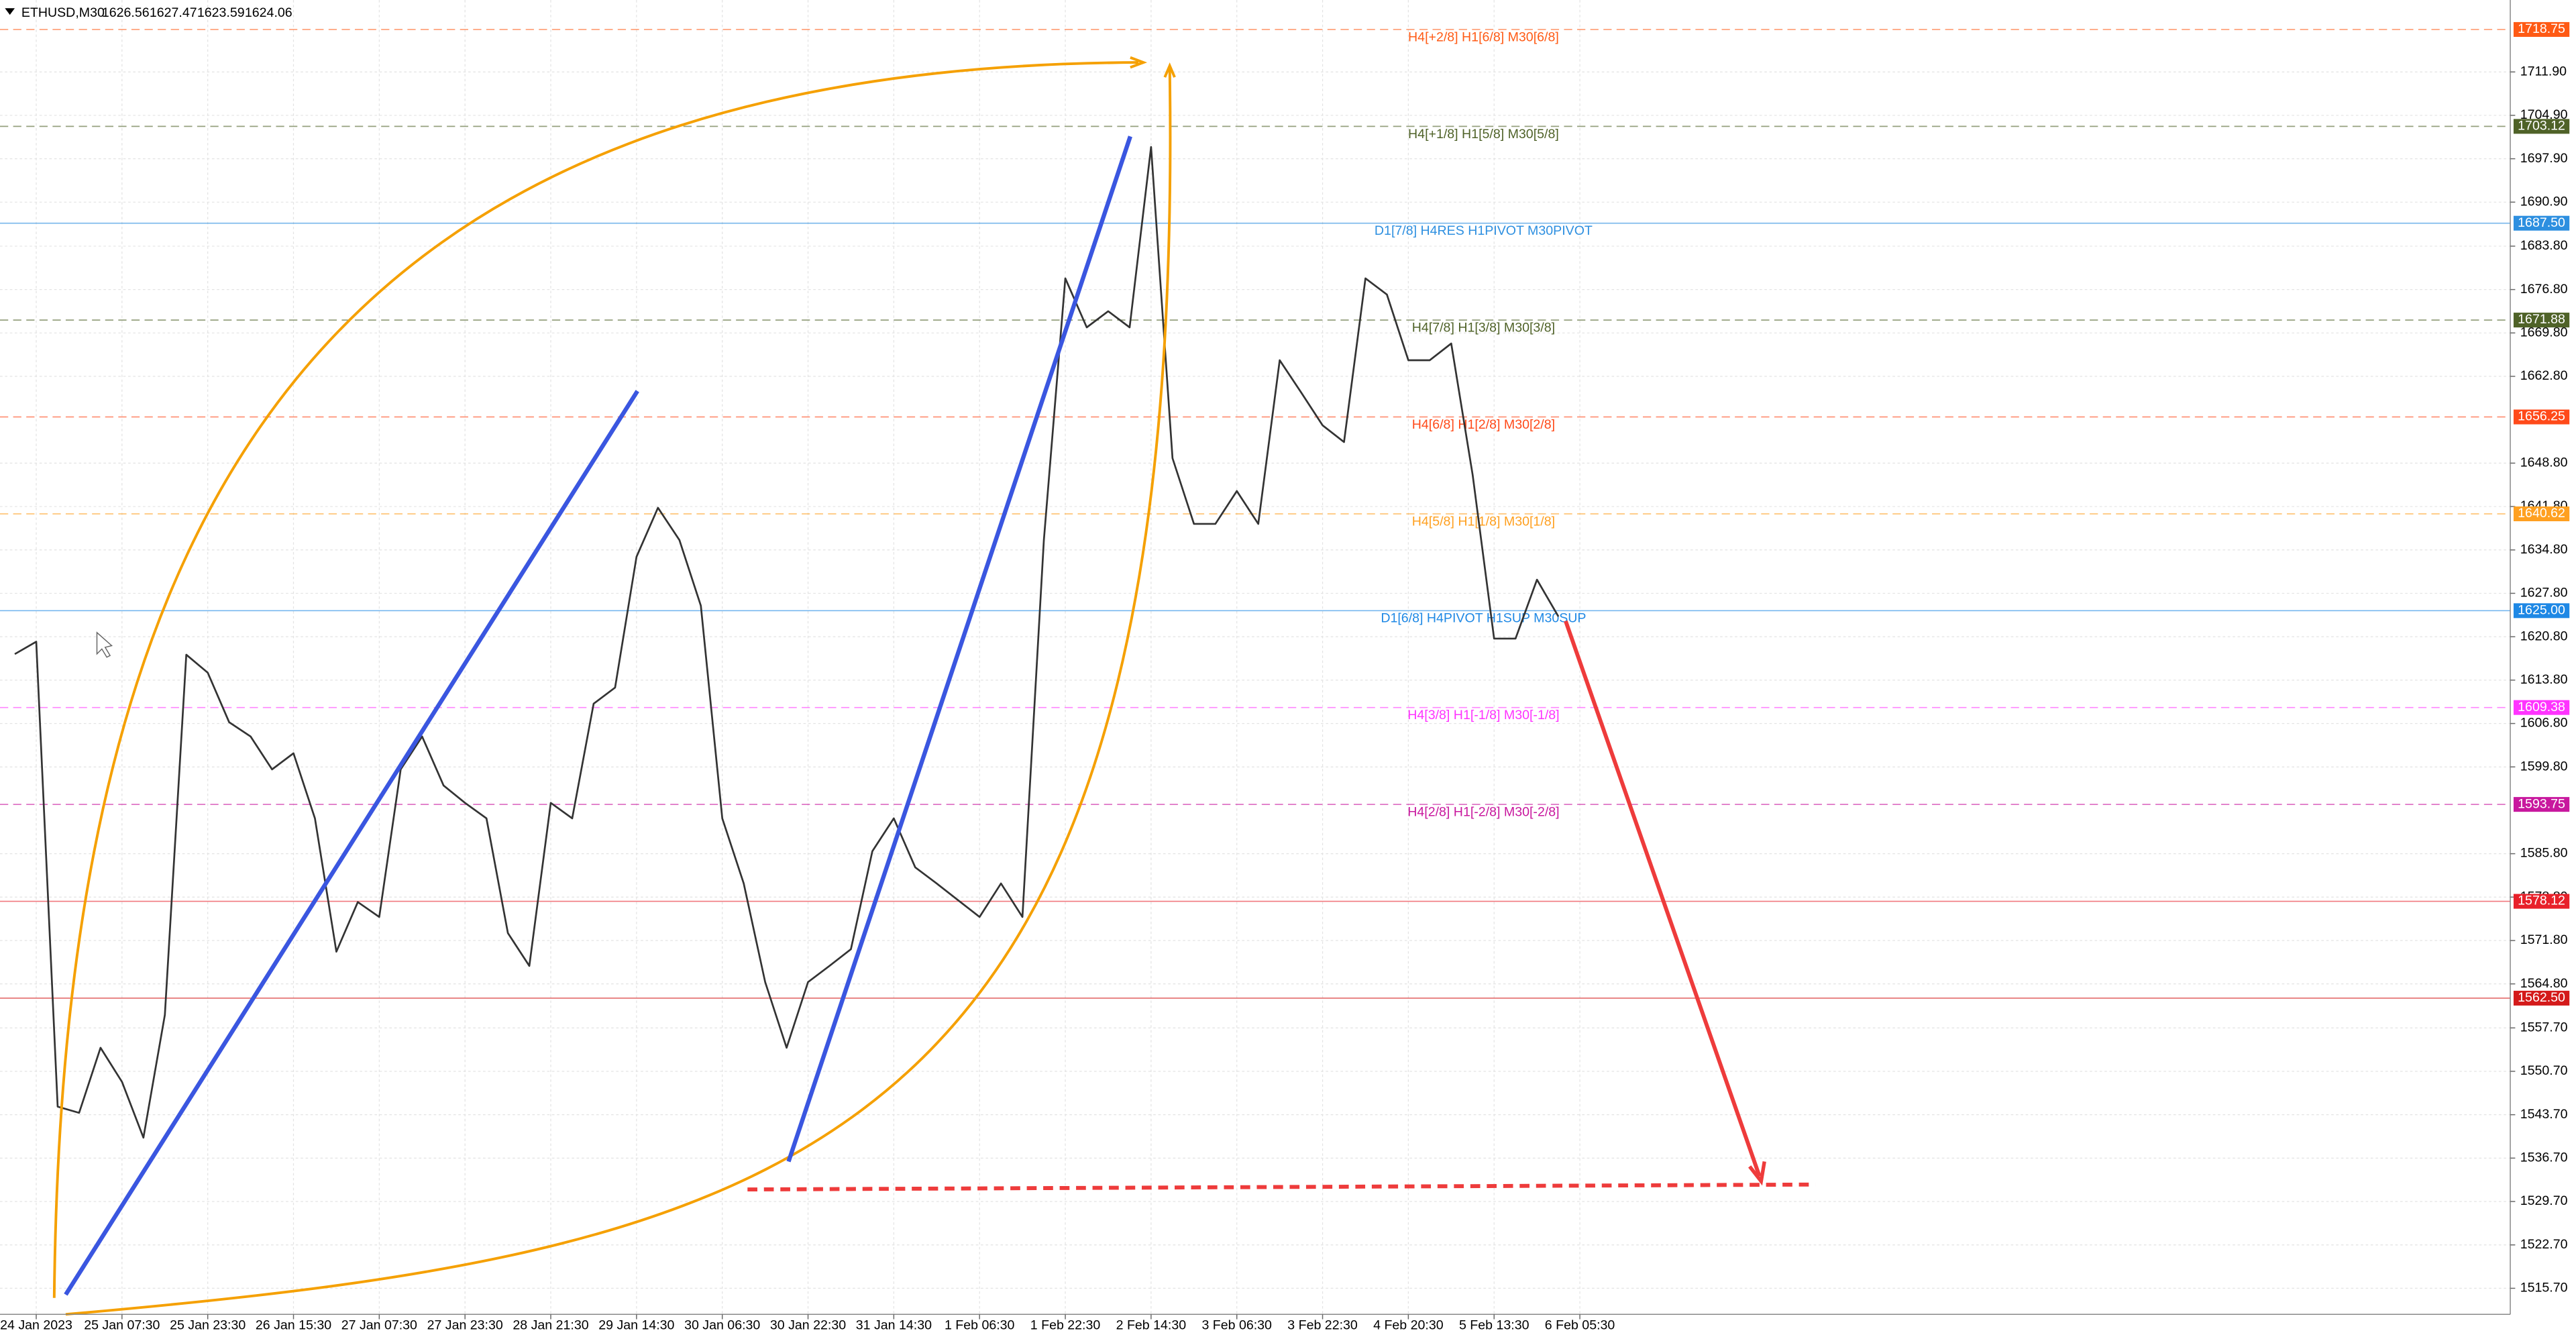 The height and width of the screenshot is (1339, 2576). What do you see at coordinates (63, 12) in the screenshot?
I see `symbol-title: ETHUSD,M30` at bounding box center [63, 12].